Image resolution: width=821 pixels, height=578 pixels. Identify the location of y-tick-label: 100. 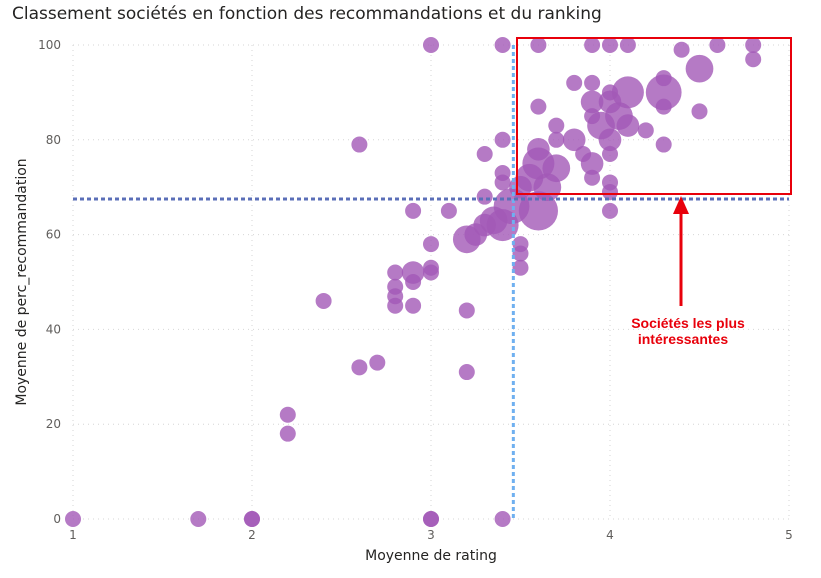
(49, 45).